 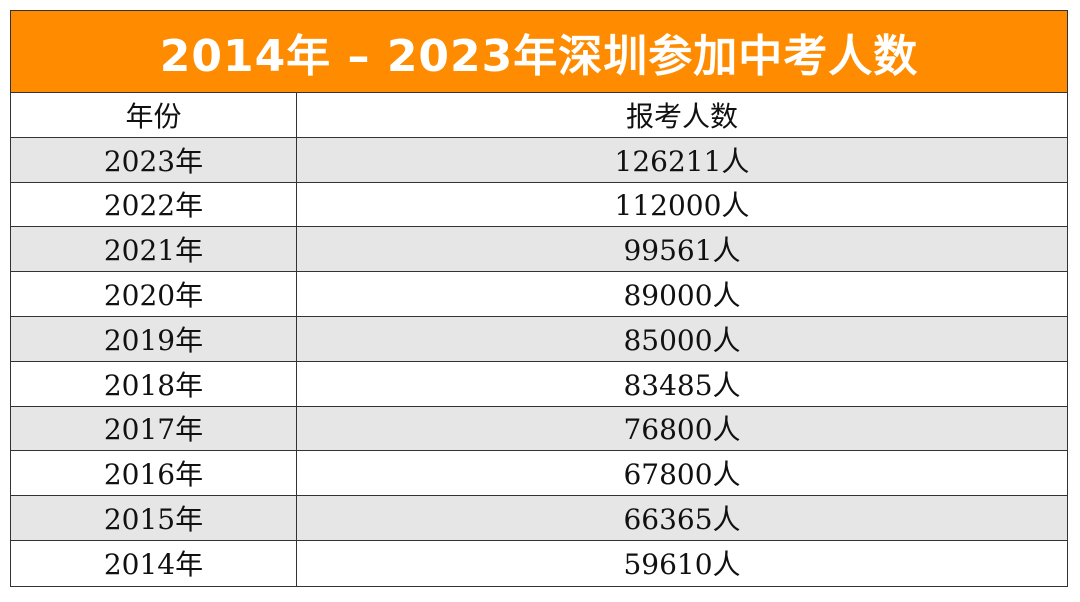 I want to click on table-row: 2014年 59610人, so click(x=539, y=563).